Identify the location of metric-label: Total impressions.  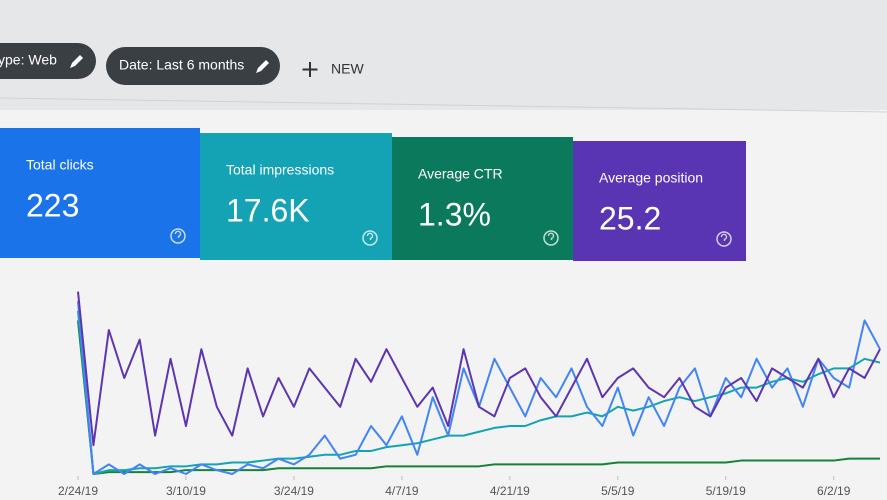
(280, 170).